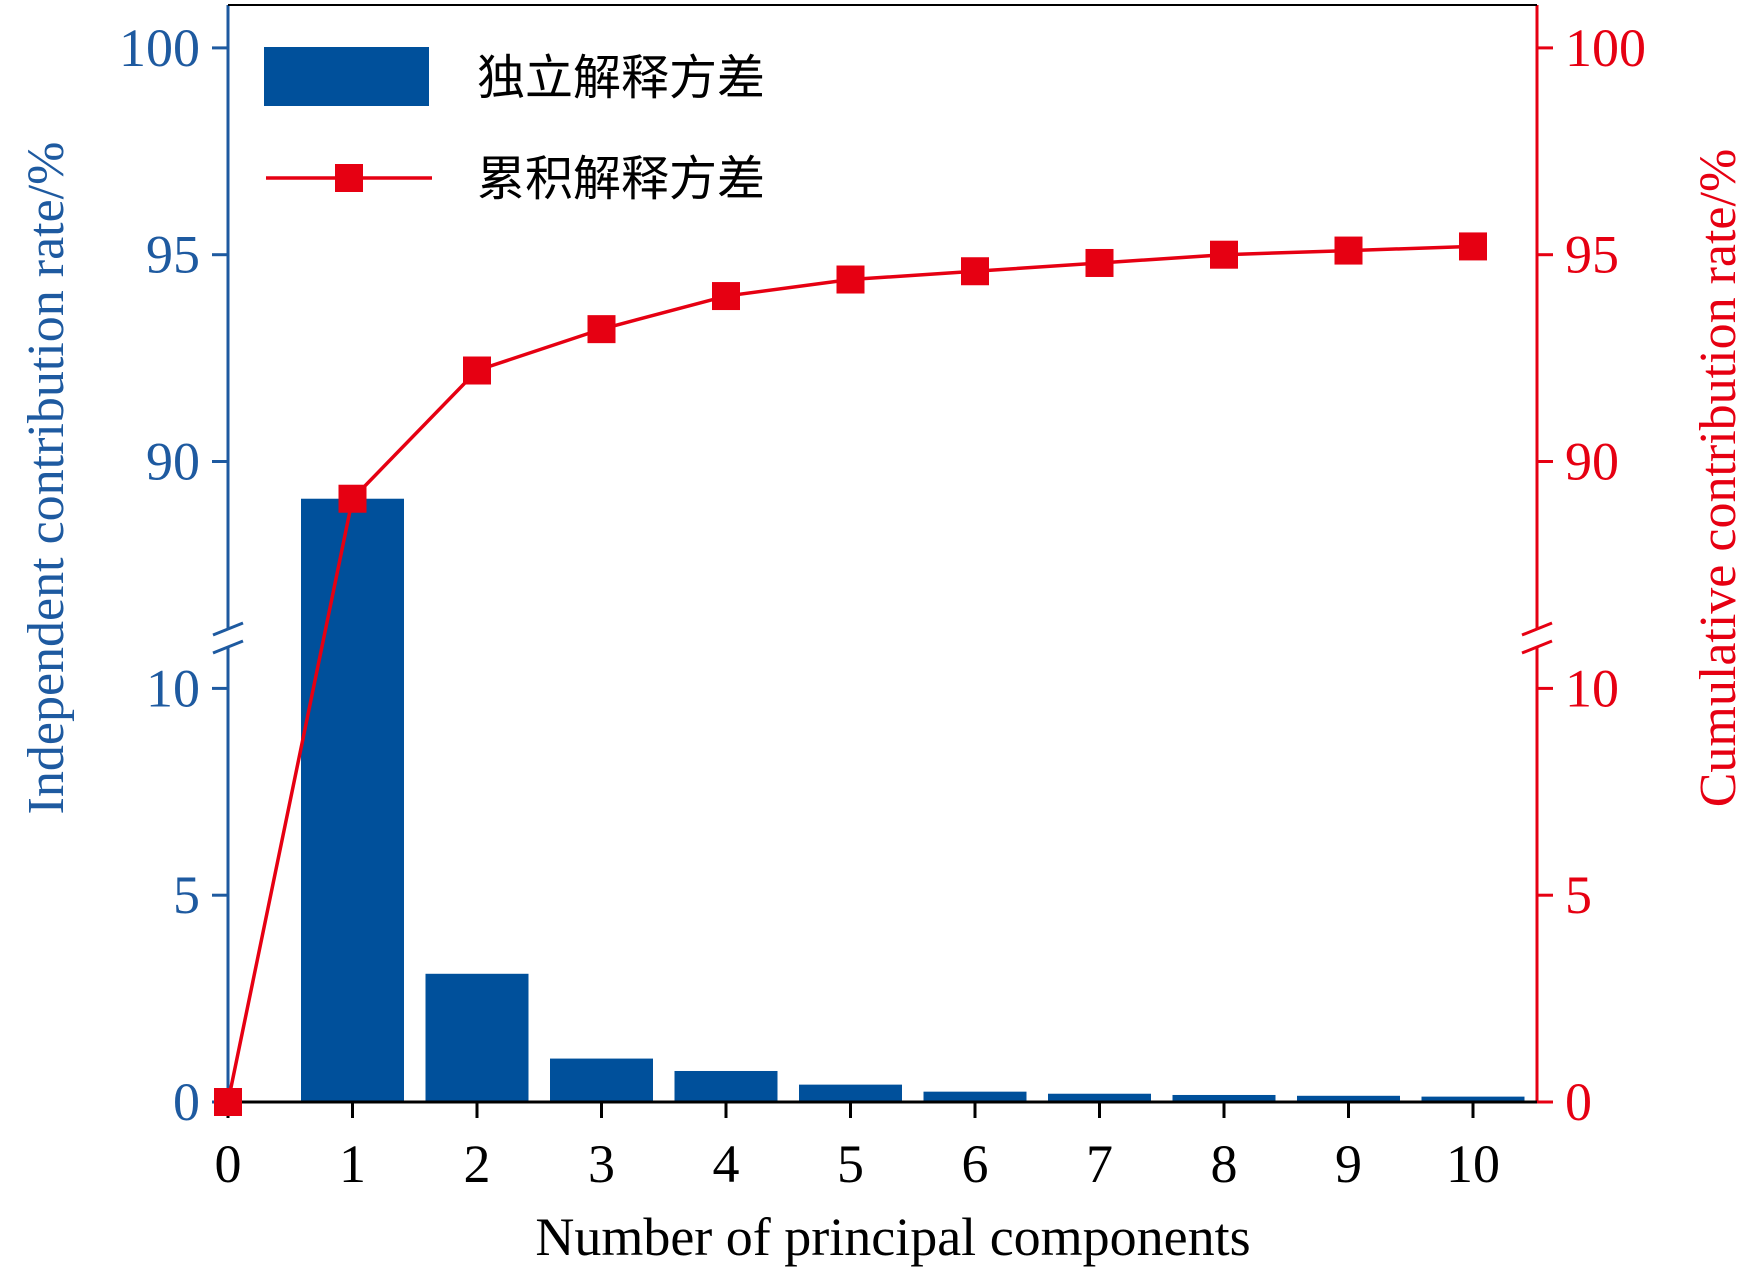  I want to click on x-tick-label: 9, so click(1348, 1164).